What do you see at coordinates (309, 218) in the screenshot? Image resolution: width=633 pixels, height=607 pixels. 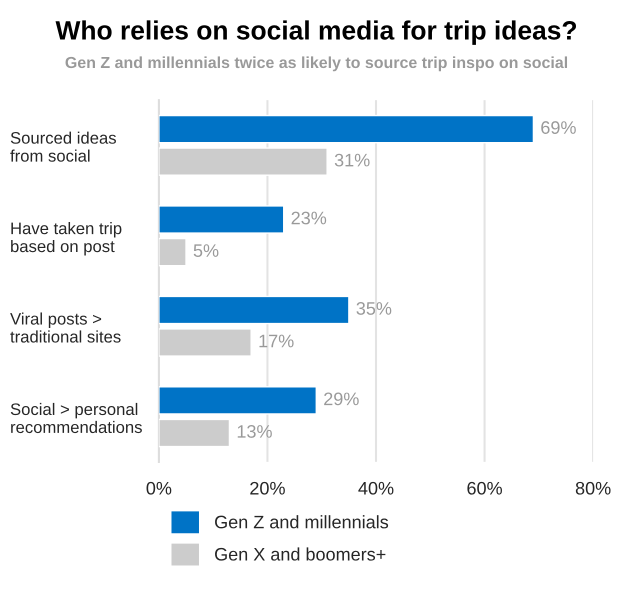 I see `data-label: 23%` at bounding box center [309, 218].